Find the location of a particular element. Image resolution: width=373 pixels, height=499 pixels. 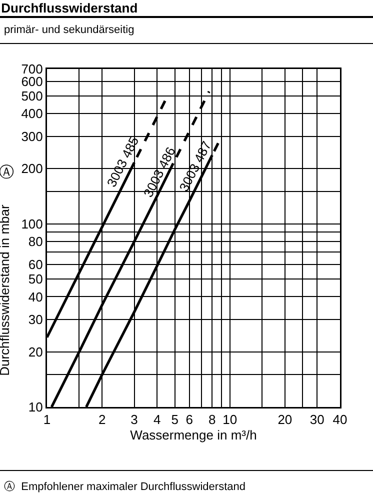

x-tick-label: 30 is located at coordinates (317, 420).